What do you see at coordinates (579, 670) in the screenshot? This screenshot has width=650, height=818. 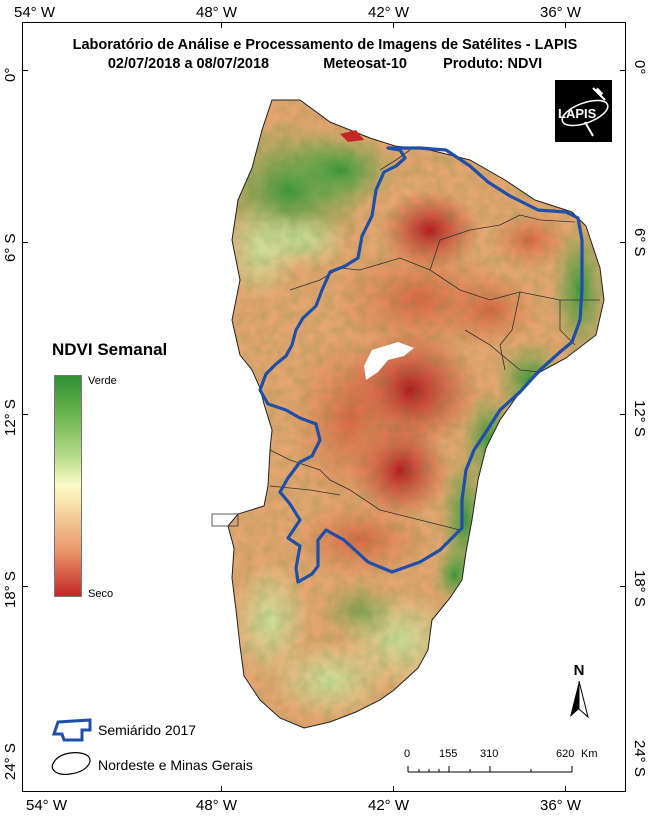 I see `north-label: N` at bounding box center [579, 670].